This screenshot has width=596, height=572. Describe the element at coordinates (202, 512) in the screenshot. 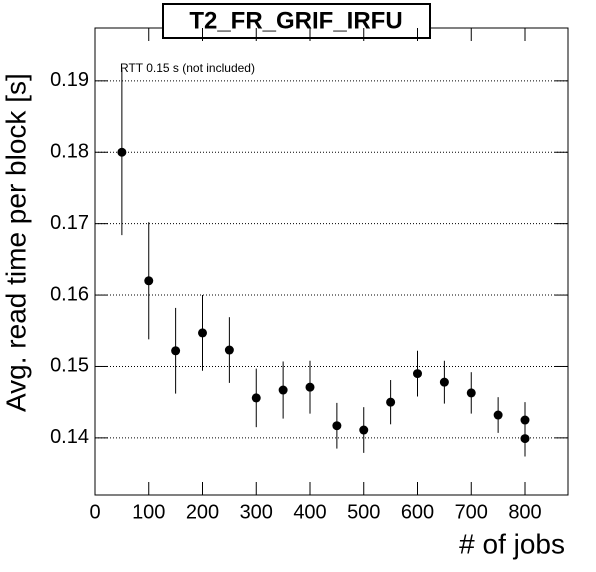

I see `x-tick-label: 200` at that location.